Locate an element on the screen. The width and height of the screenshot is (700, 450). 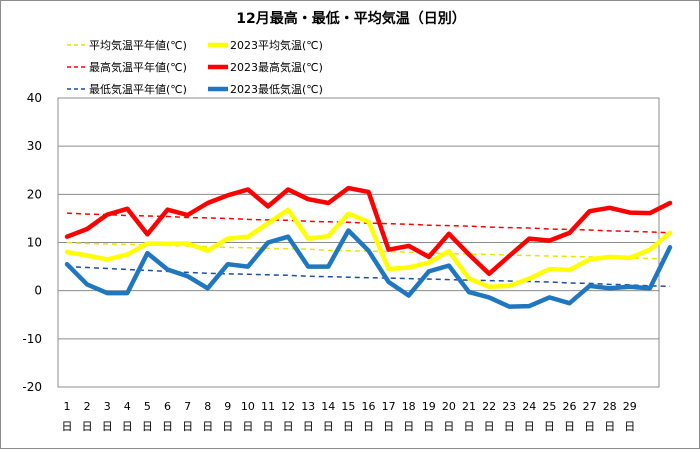
x-tick-label: 26 is located at coordinates (570, 406).